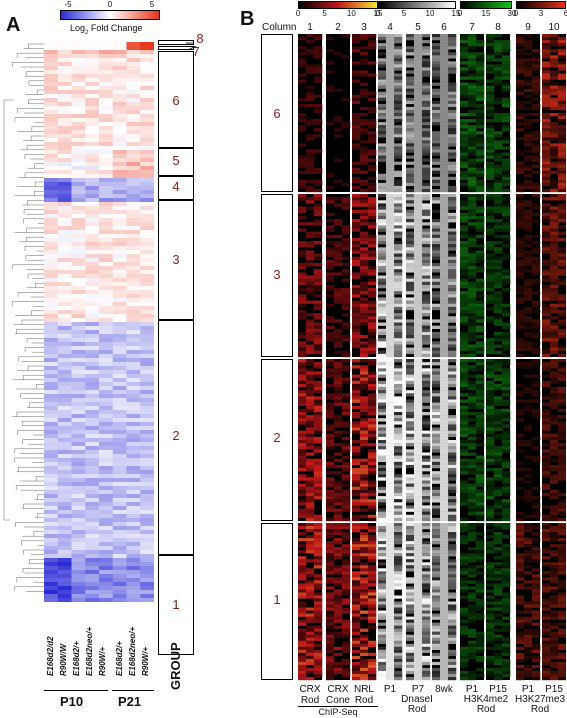 This screenshot has height=718, width=567. Describe the element at coordinates (119, 658) in the screenshot. I see `sample-label: E168d2/+` at that location.